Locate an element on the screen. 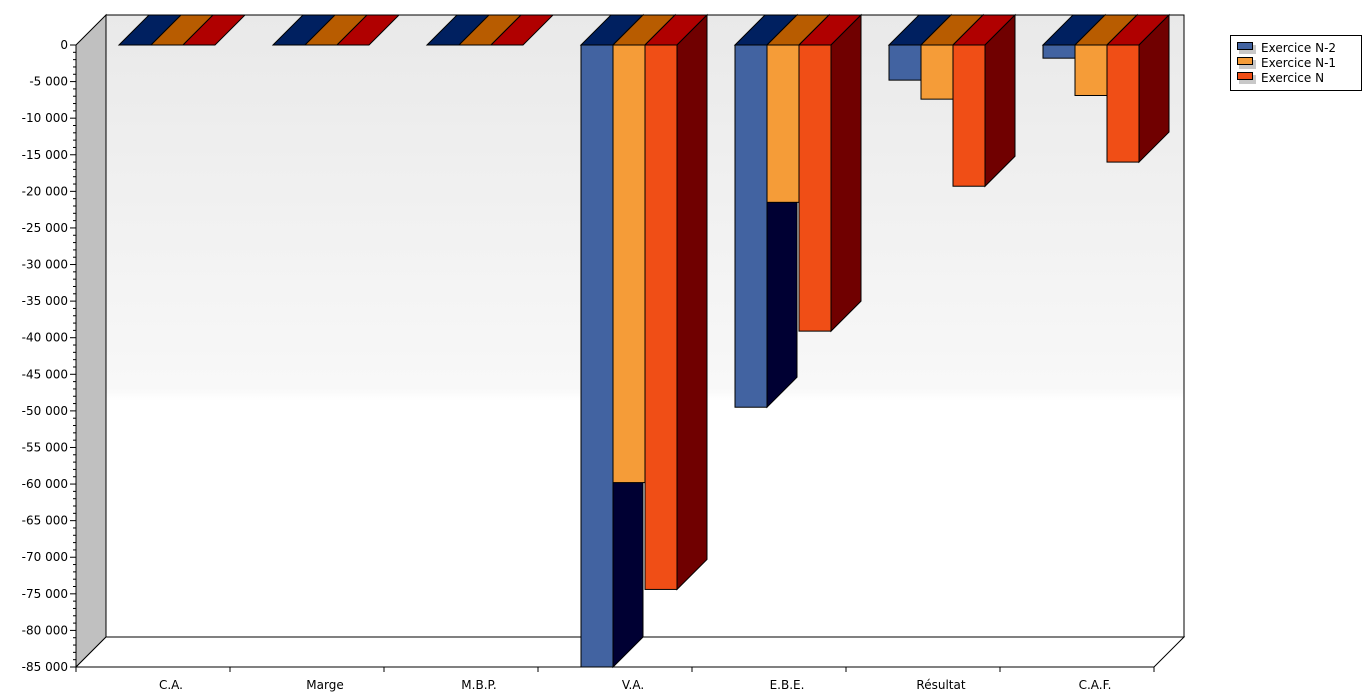 Image resolution: width=1365 pixels, height=694 pixels. y-tick-label: -25 000 is located at coordinates (45, 228).